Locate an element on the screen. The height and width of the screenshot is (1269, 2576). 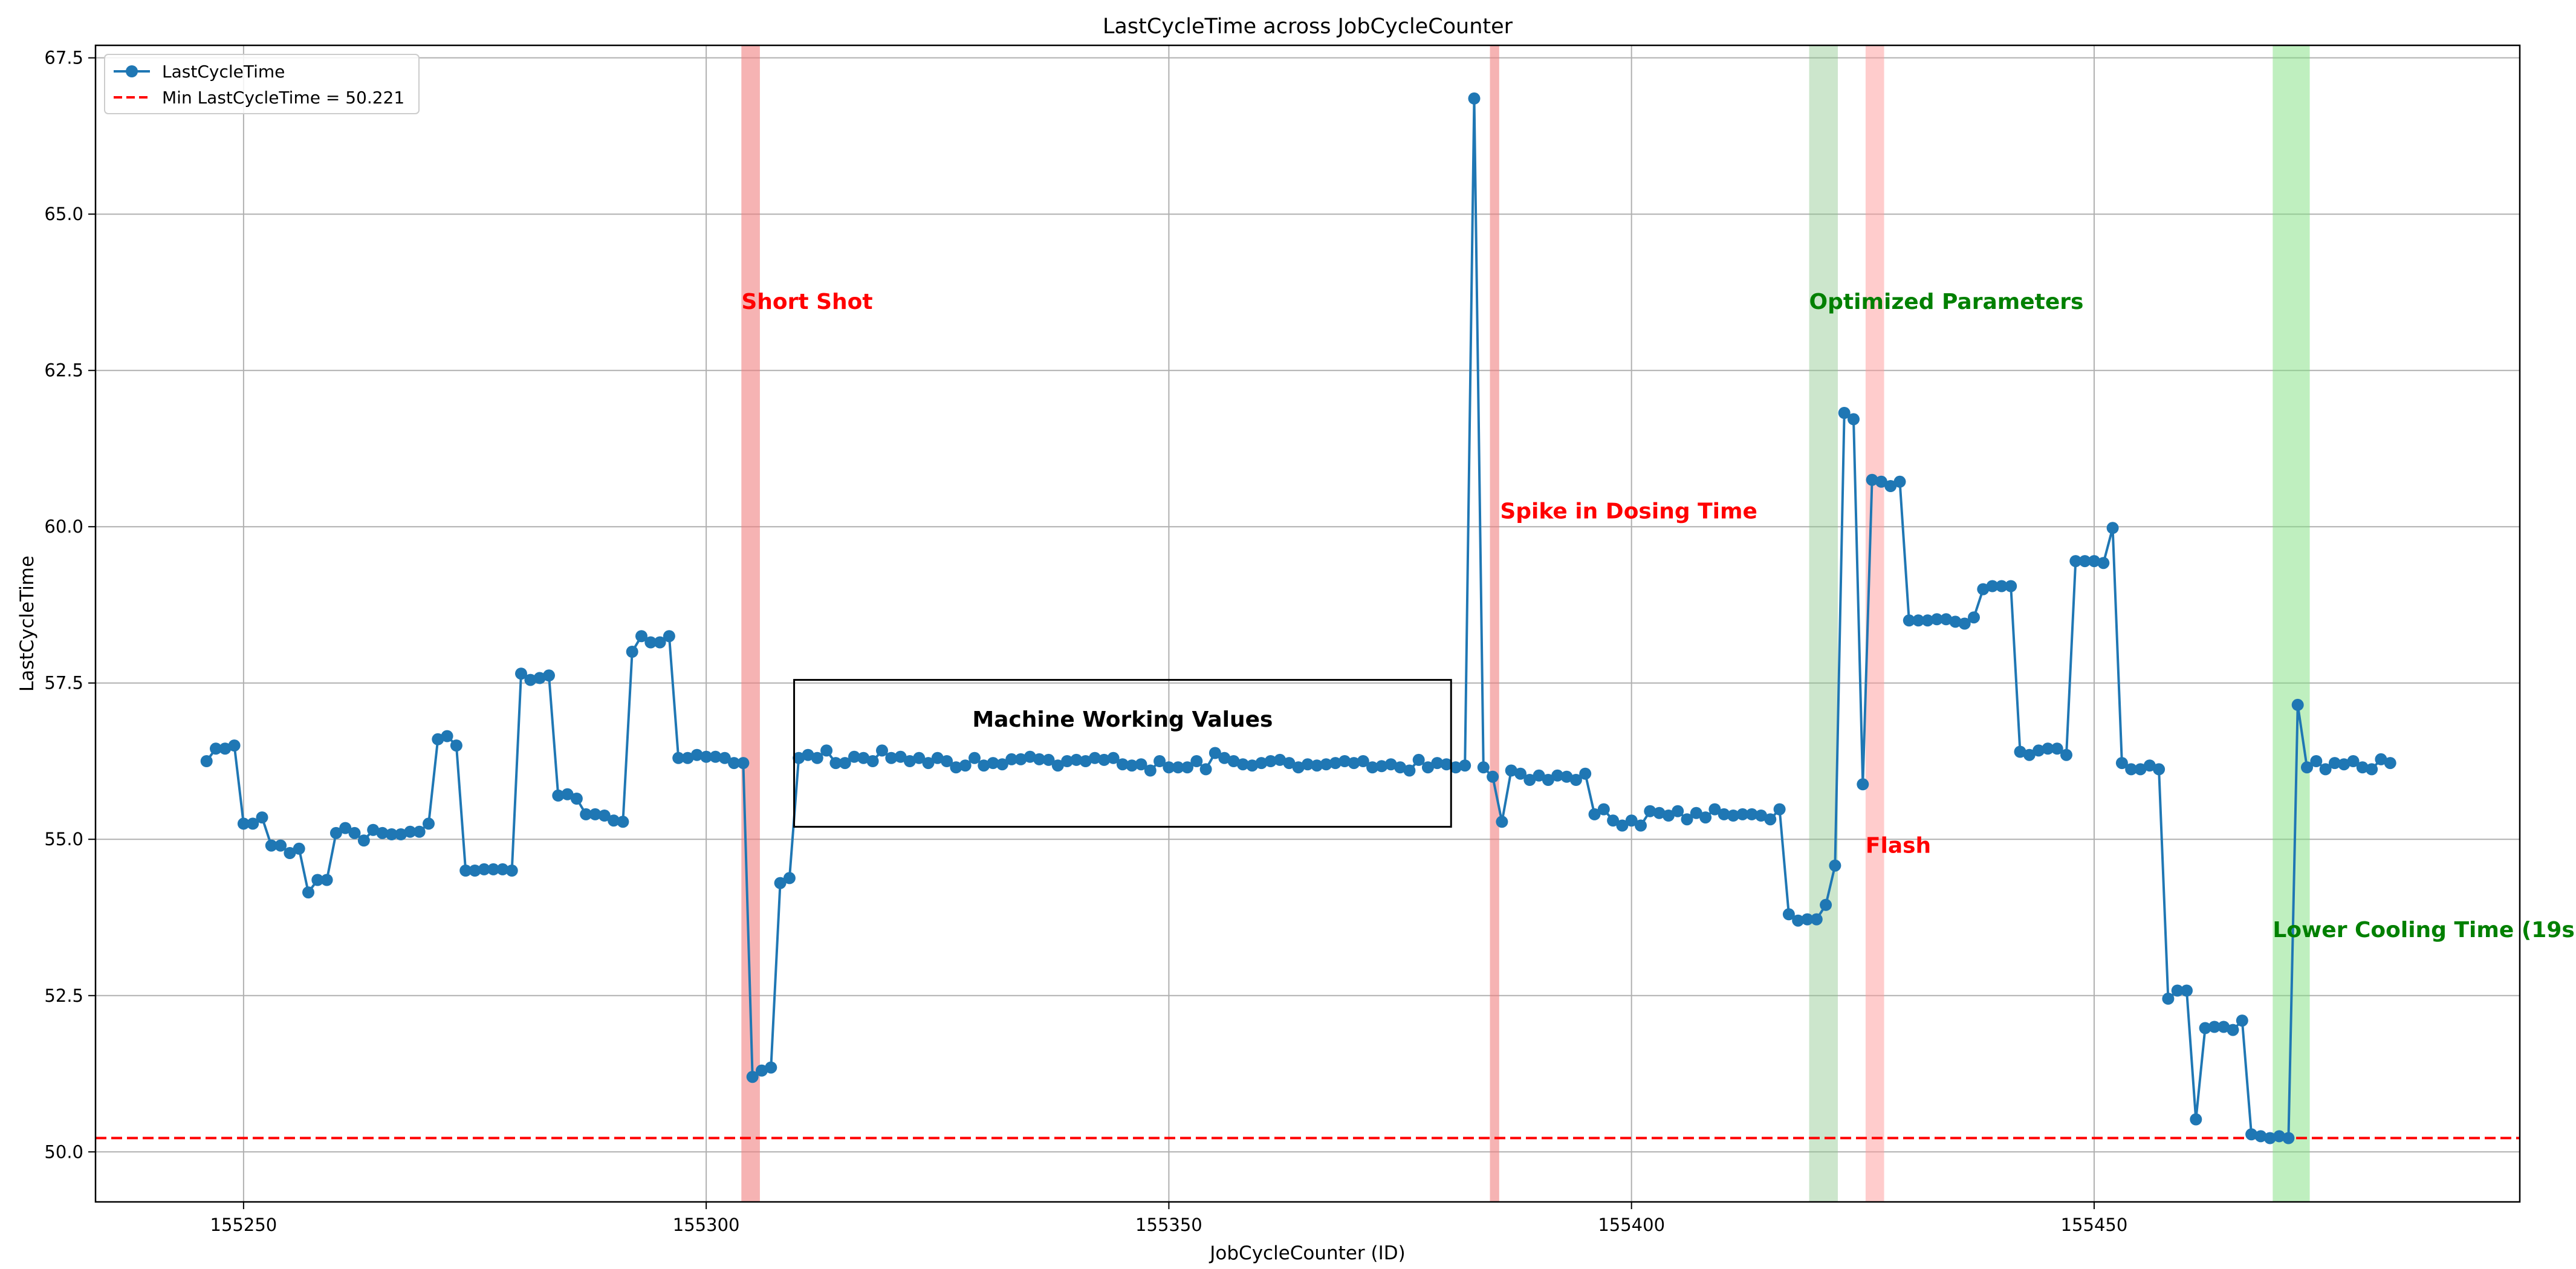
chart-title: LastCycleTime across JobCycleCounter is located at coordinates (1308, 27).